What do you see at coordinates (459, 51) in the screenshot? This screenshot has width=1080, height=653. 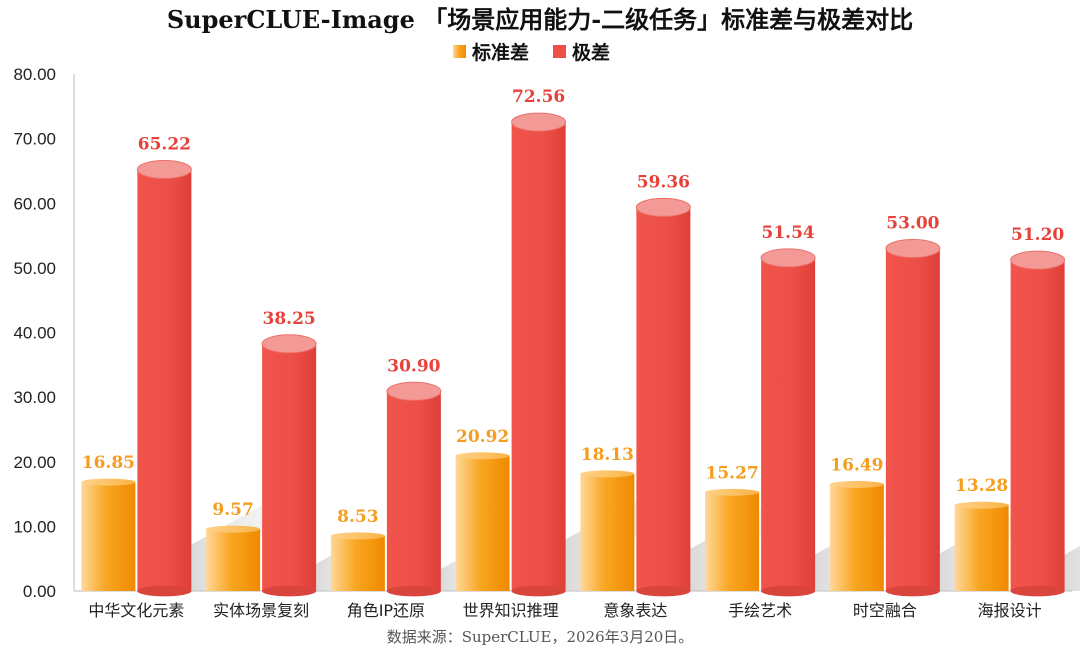 I see `legend-swatch-std` at bounding box center [459, 51].